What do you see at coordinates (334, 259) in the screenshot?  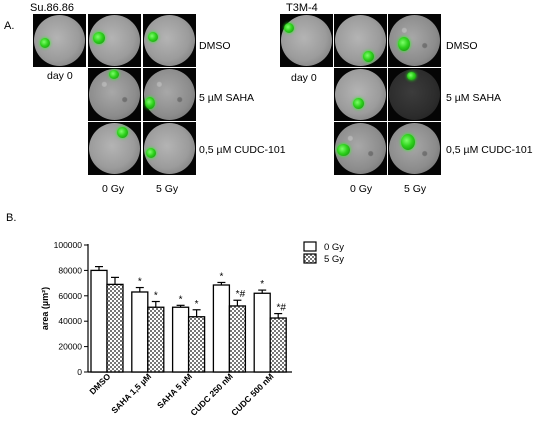 I see `legend-label-5gy: 5 Gy` at bounding box center [334, 259].